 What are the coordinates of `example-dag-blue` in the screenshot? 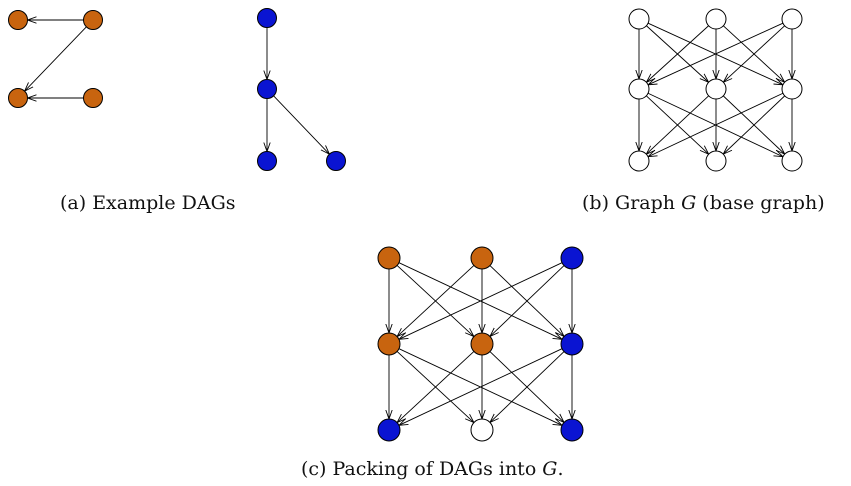 It's located at (301, 89).